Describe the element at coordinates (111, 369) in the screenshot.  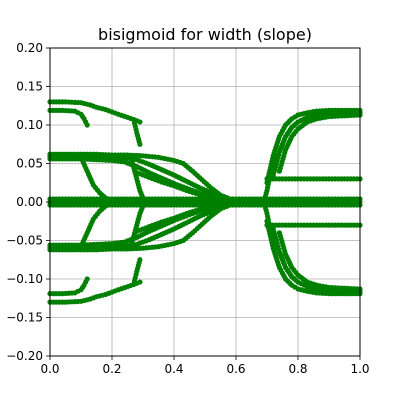
I see `x-tick-label: 0.2` at that location.